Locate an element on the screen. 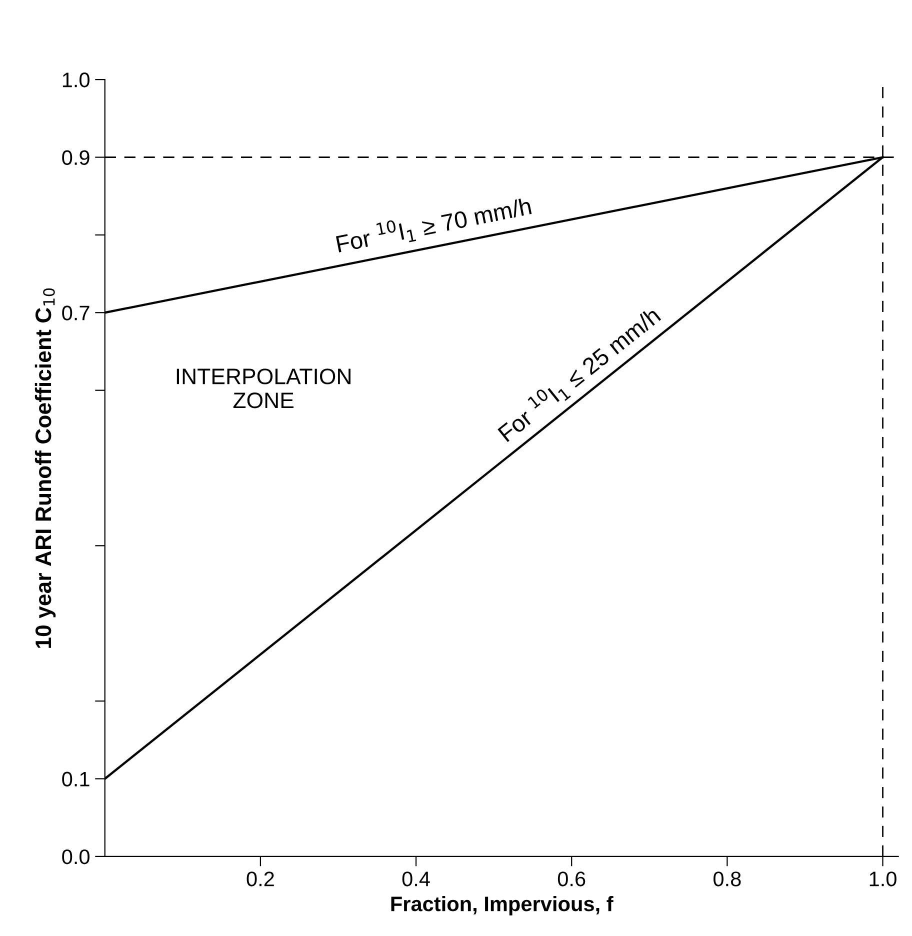 The width and height of the screenshot is (912, 936). text: For $^{10}$I$_{1}$ ≥ 70 mm/h is located at coordinates (433, 224).